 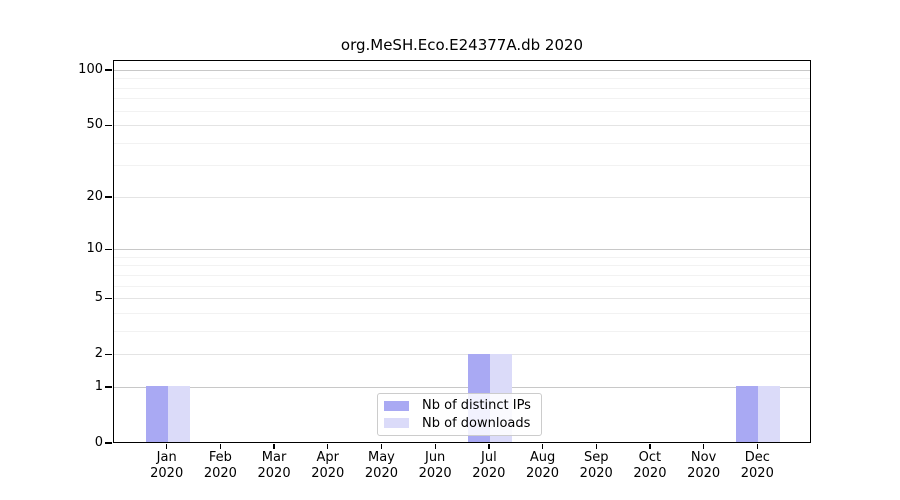 What do you see at coordinates (90, 69) in the screenshot?
I see `y-tick-label: 100` at bounding box center [90, 69].